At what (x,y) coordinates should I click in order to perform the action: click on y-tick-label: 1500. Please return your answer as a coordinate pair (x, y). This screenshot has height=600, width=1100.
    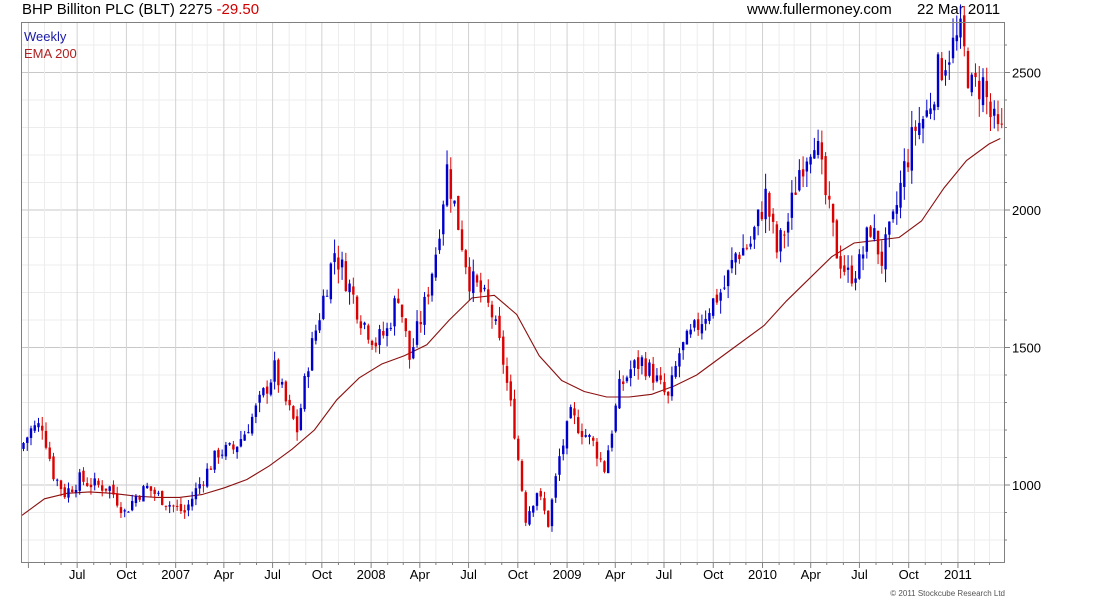
    Looking at the image, I should click on (1026, 348).